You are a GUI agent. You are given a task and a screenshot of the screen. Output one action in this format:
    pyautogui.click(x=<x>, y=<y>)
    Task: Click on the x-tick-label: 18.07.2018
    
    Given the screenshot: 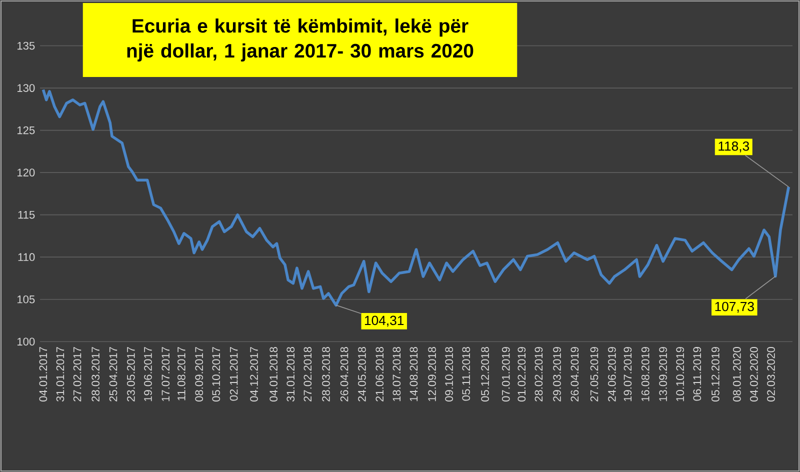 What is the action you would take?
    pyautogui.click(x=396, y=374)
    